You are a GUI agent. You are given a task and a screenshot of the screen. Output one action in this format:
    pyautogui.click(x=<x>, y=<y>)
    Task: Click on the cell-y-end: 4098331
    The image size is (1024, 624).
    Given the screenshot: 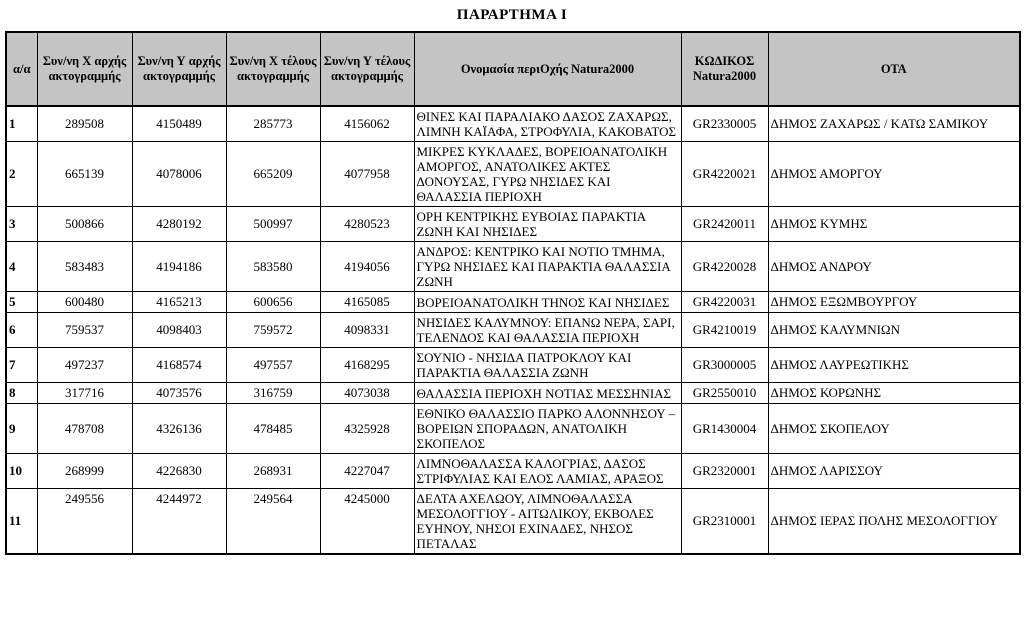 What is the action you would take?
    pyautogui.click(x=367, y=330)
    